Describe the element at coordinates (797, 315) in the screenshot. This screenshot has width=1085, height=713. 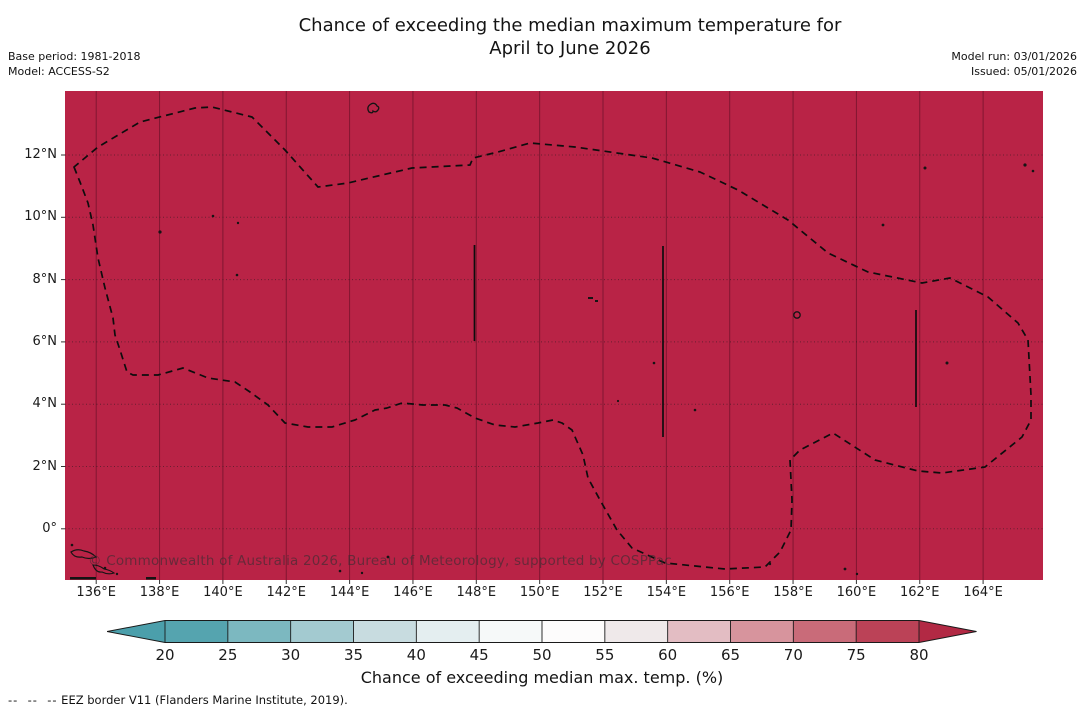
I see `atoll-outline` at that location.